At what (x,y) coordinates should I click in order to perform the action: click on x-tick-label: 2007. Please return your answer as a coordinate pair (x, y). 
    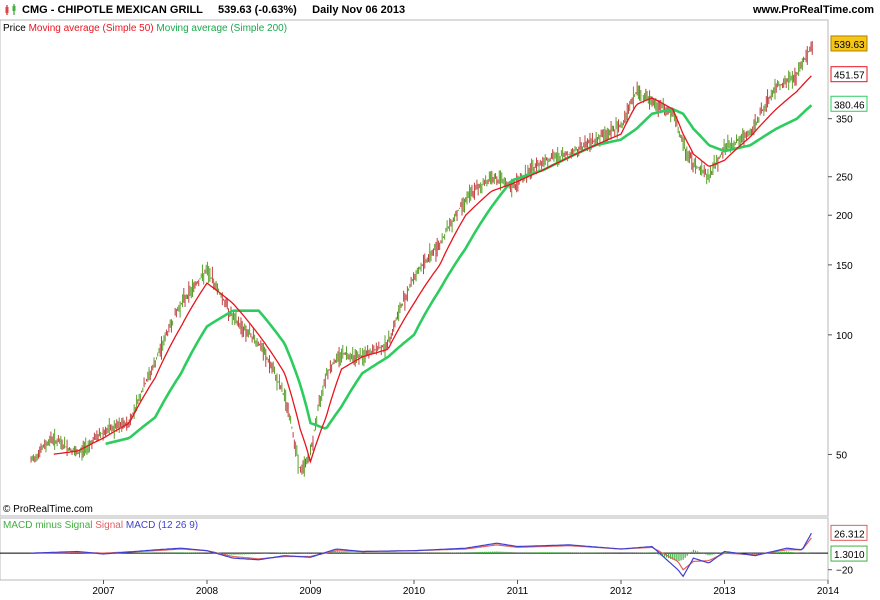
    Looking at the image, I should click on (103, 591).